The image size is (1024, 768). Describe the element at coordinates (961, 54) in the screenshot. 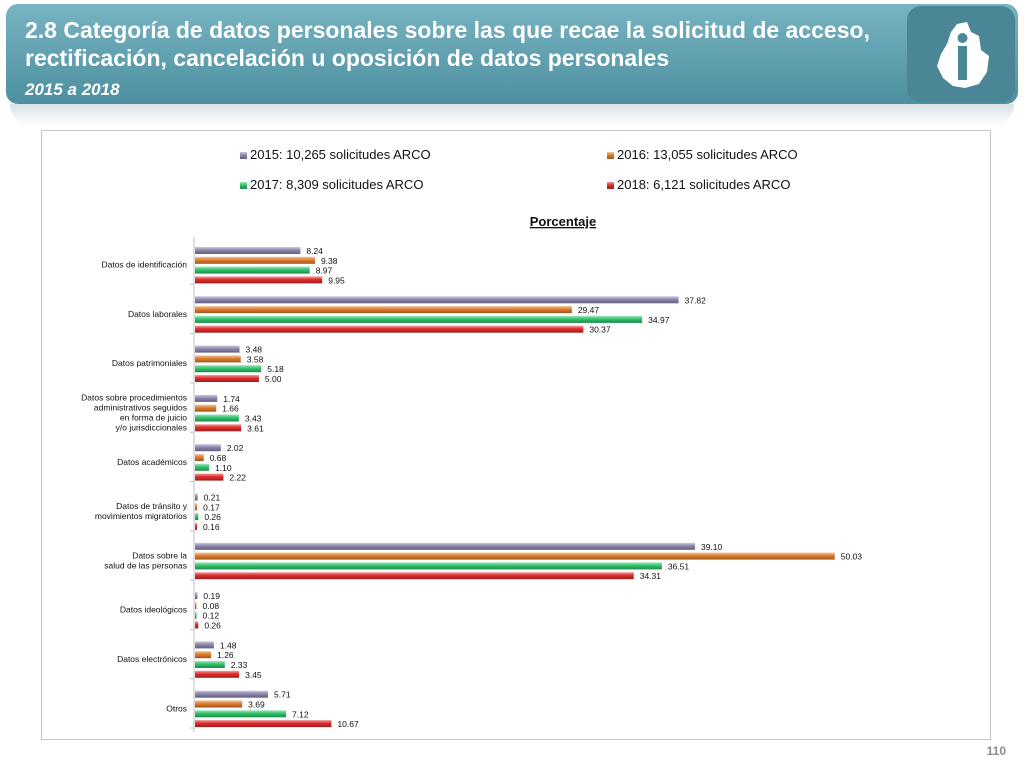

I see `institution-logo-icon` at that location.